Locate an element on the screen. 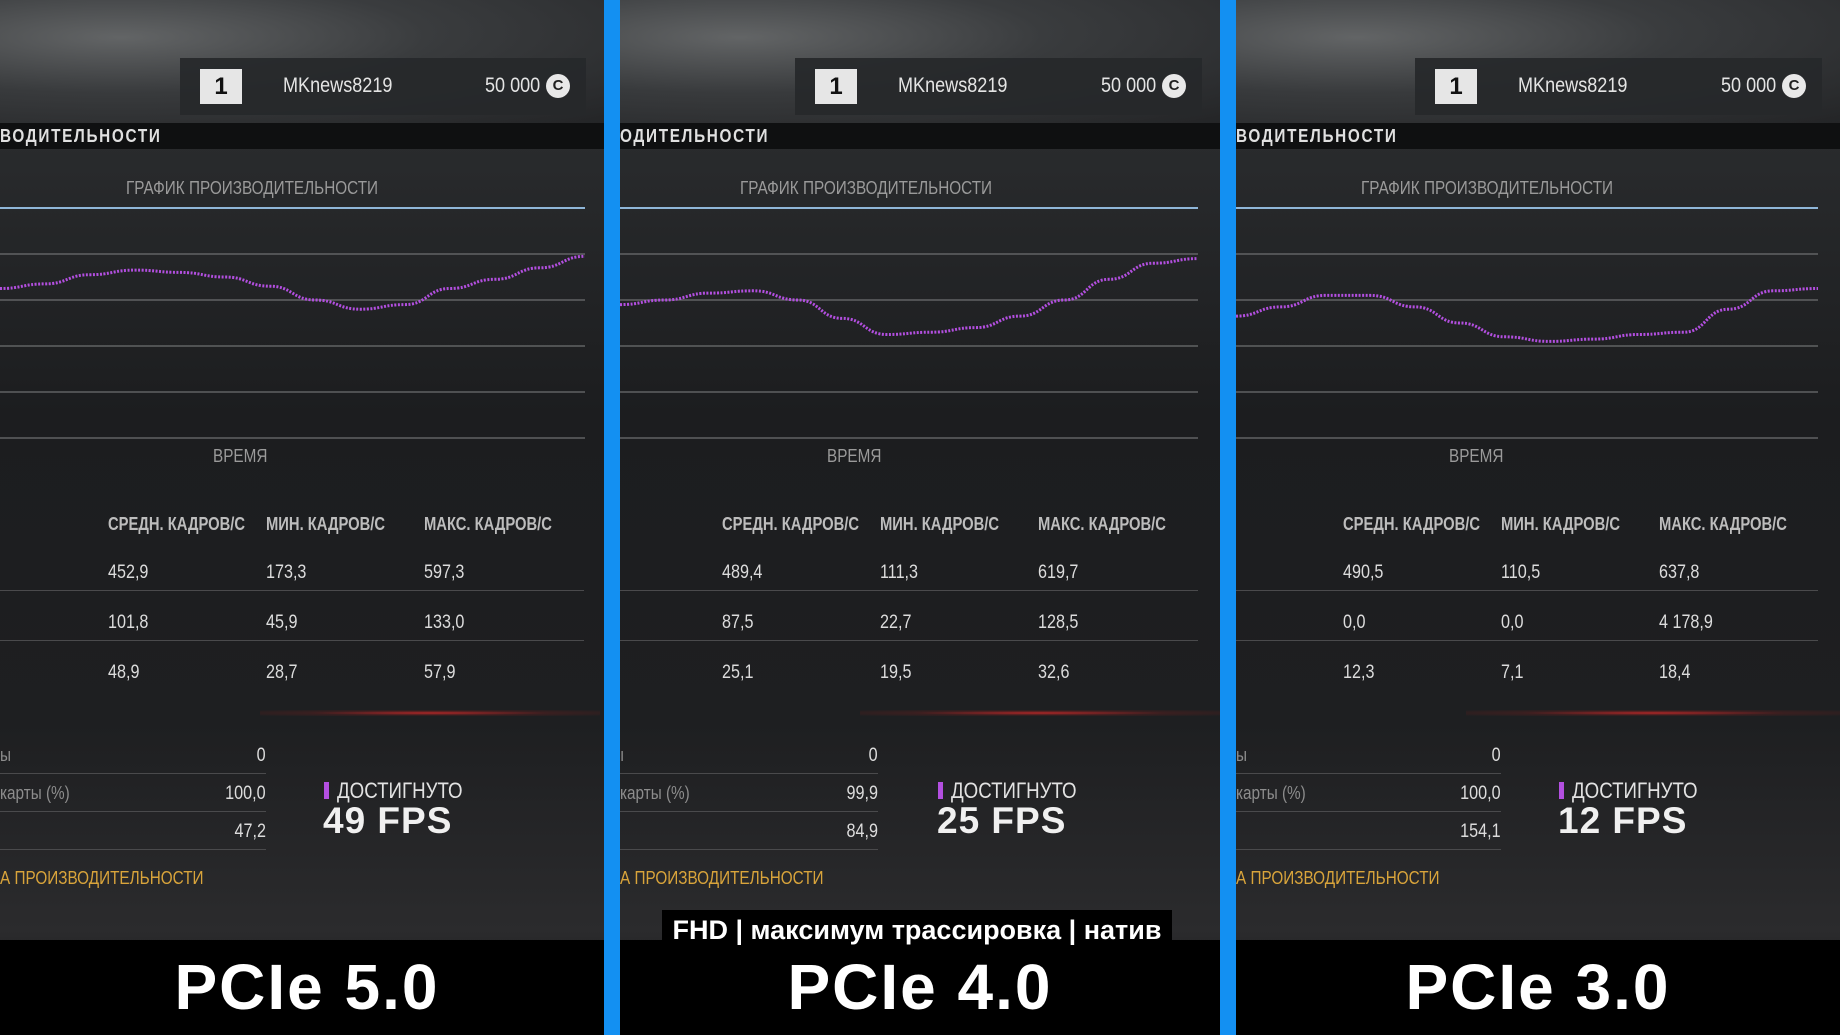 The image size is (1840, 1035). row1-max: 597,3 is located at coordinates (444, 572).